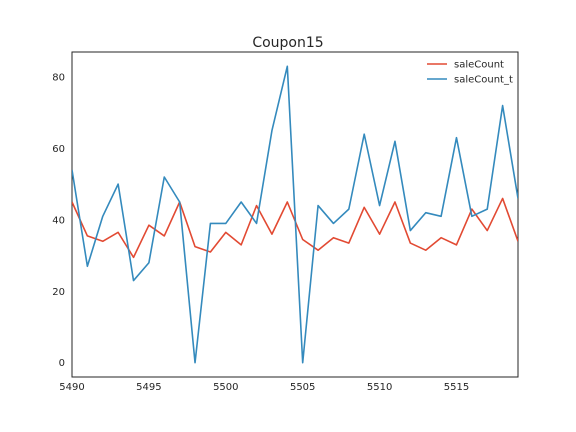 The image size is (576, 432). I want to click on x-axis: 5490 5495 5500 5505 5510 5515, so click(264, 387).